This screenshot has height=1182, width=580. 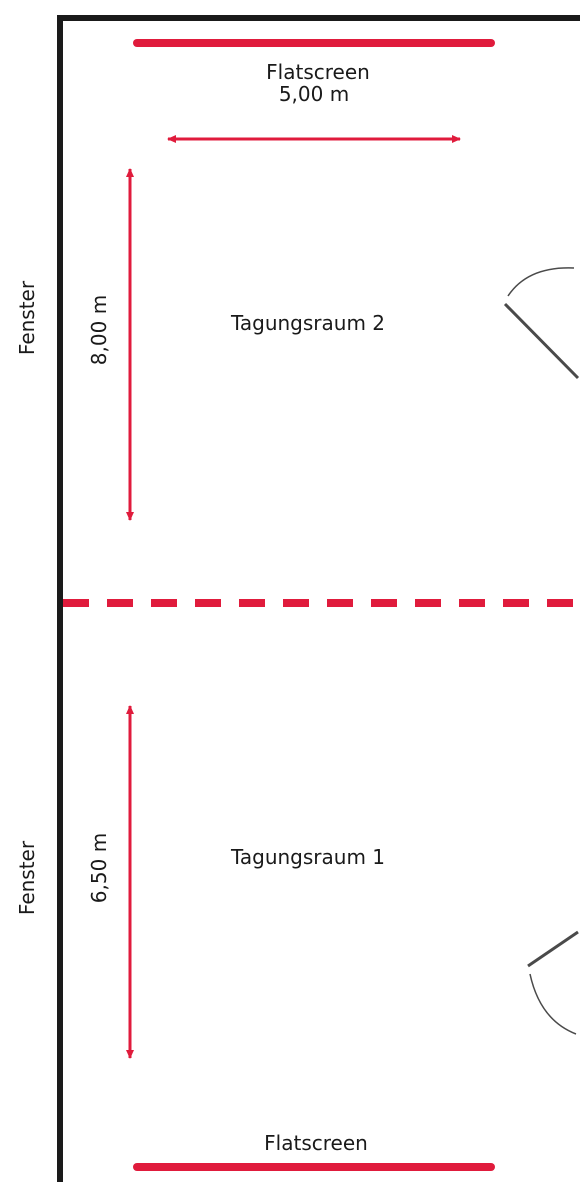 What do you see at coordinates (307, 857) in the screenshot?
I see `room-1-name: Tagungsraum 1` at bounding box center [307, 857].